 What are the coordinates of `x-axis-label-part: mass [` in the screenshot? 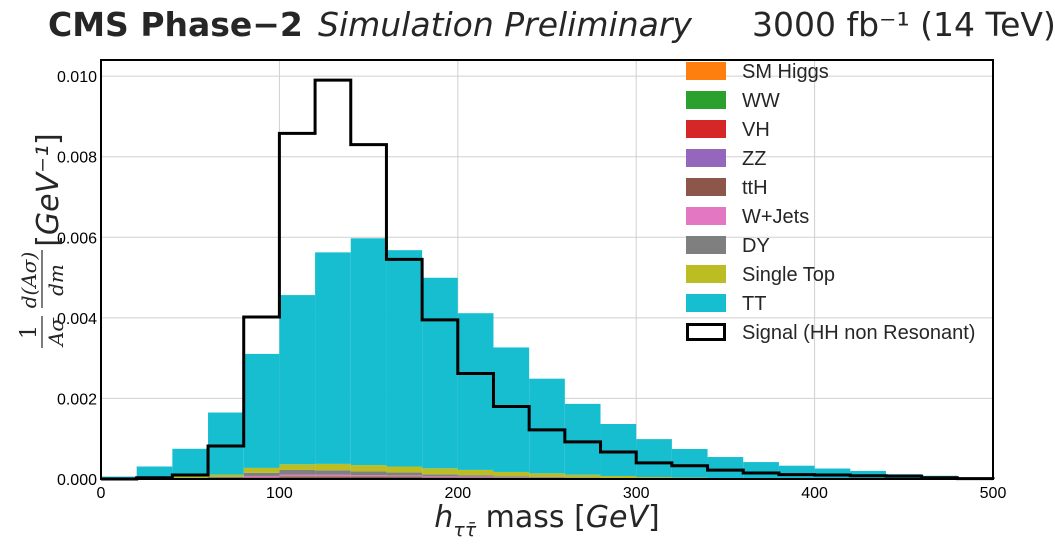 It's located at (531, 517).